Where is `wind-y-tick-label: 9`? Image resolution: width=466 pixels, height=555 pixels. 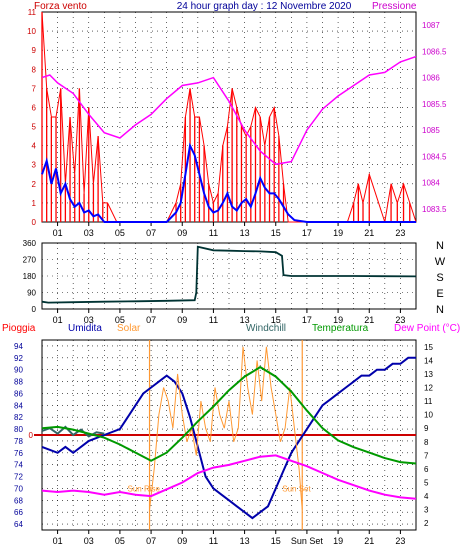 wind-y-tick-label: 9 is located at coordinates (34, 50).